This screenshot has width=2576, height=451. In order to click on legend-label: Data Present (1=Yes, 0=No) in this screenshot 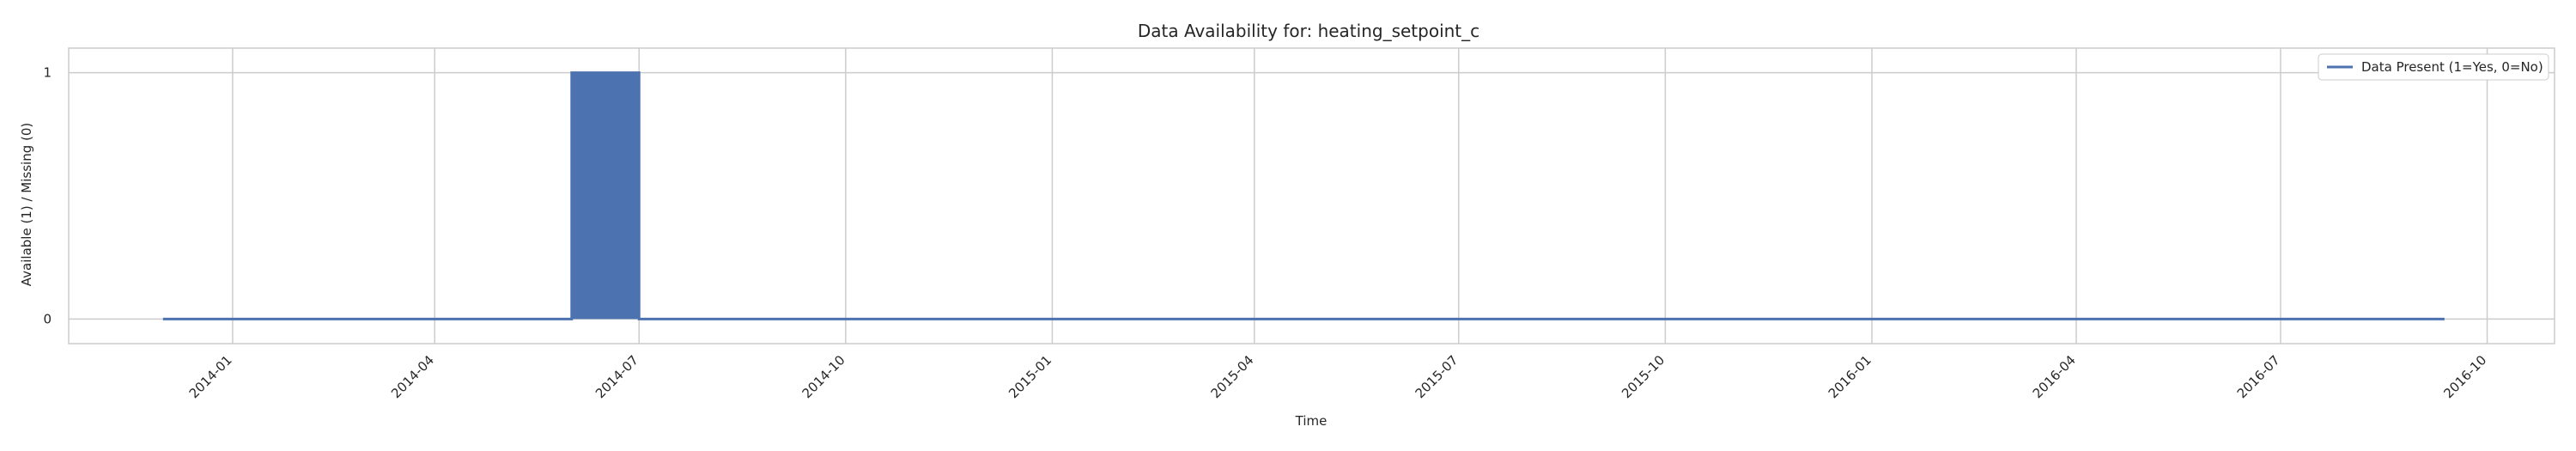, I will do `click(2452, 67)`.